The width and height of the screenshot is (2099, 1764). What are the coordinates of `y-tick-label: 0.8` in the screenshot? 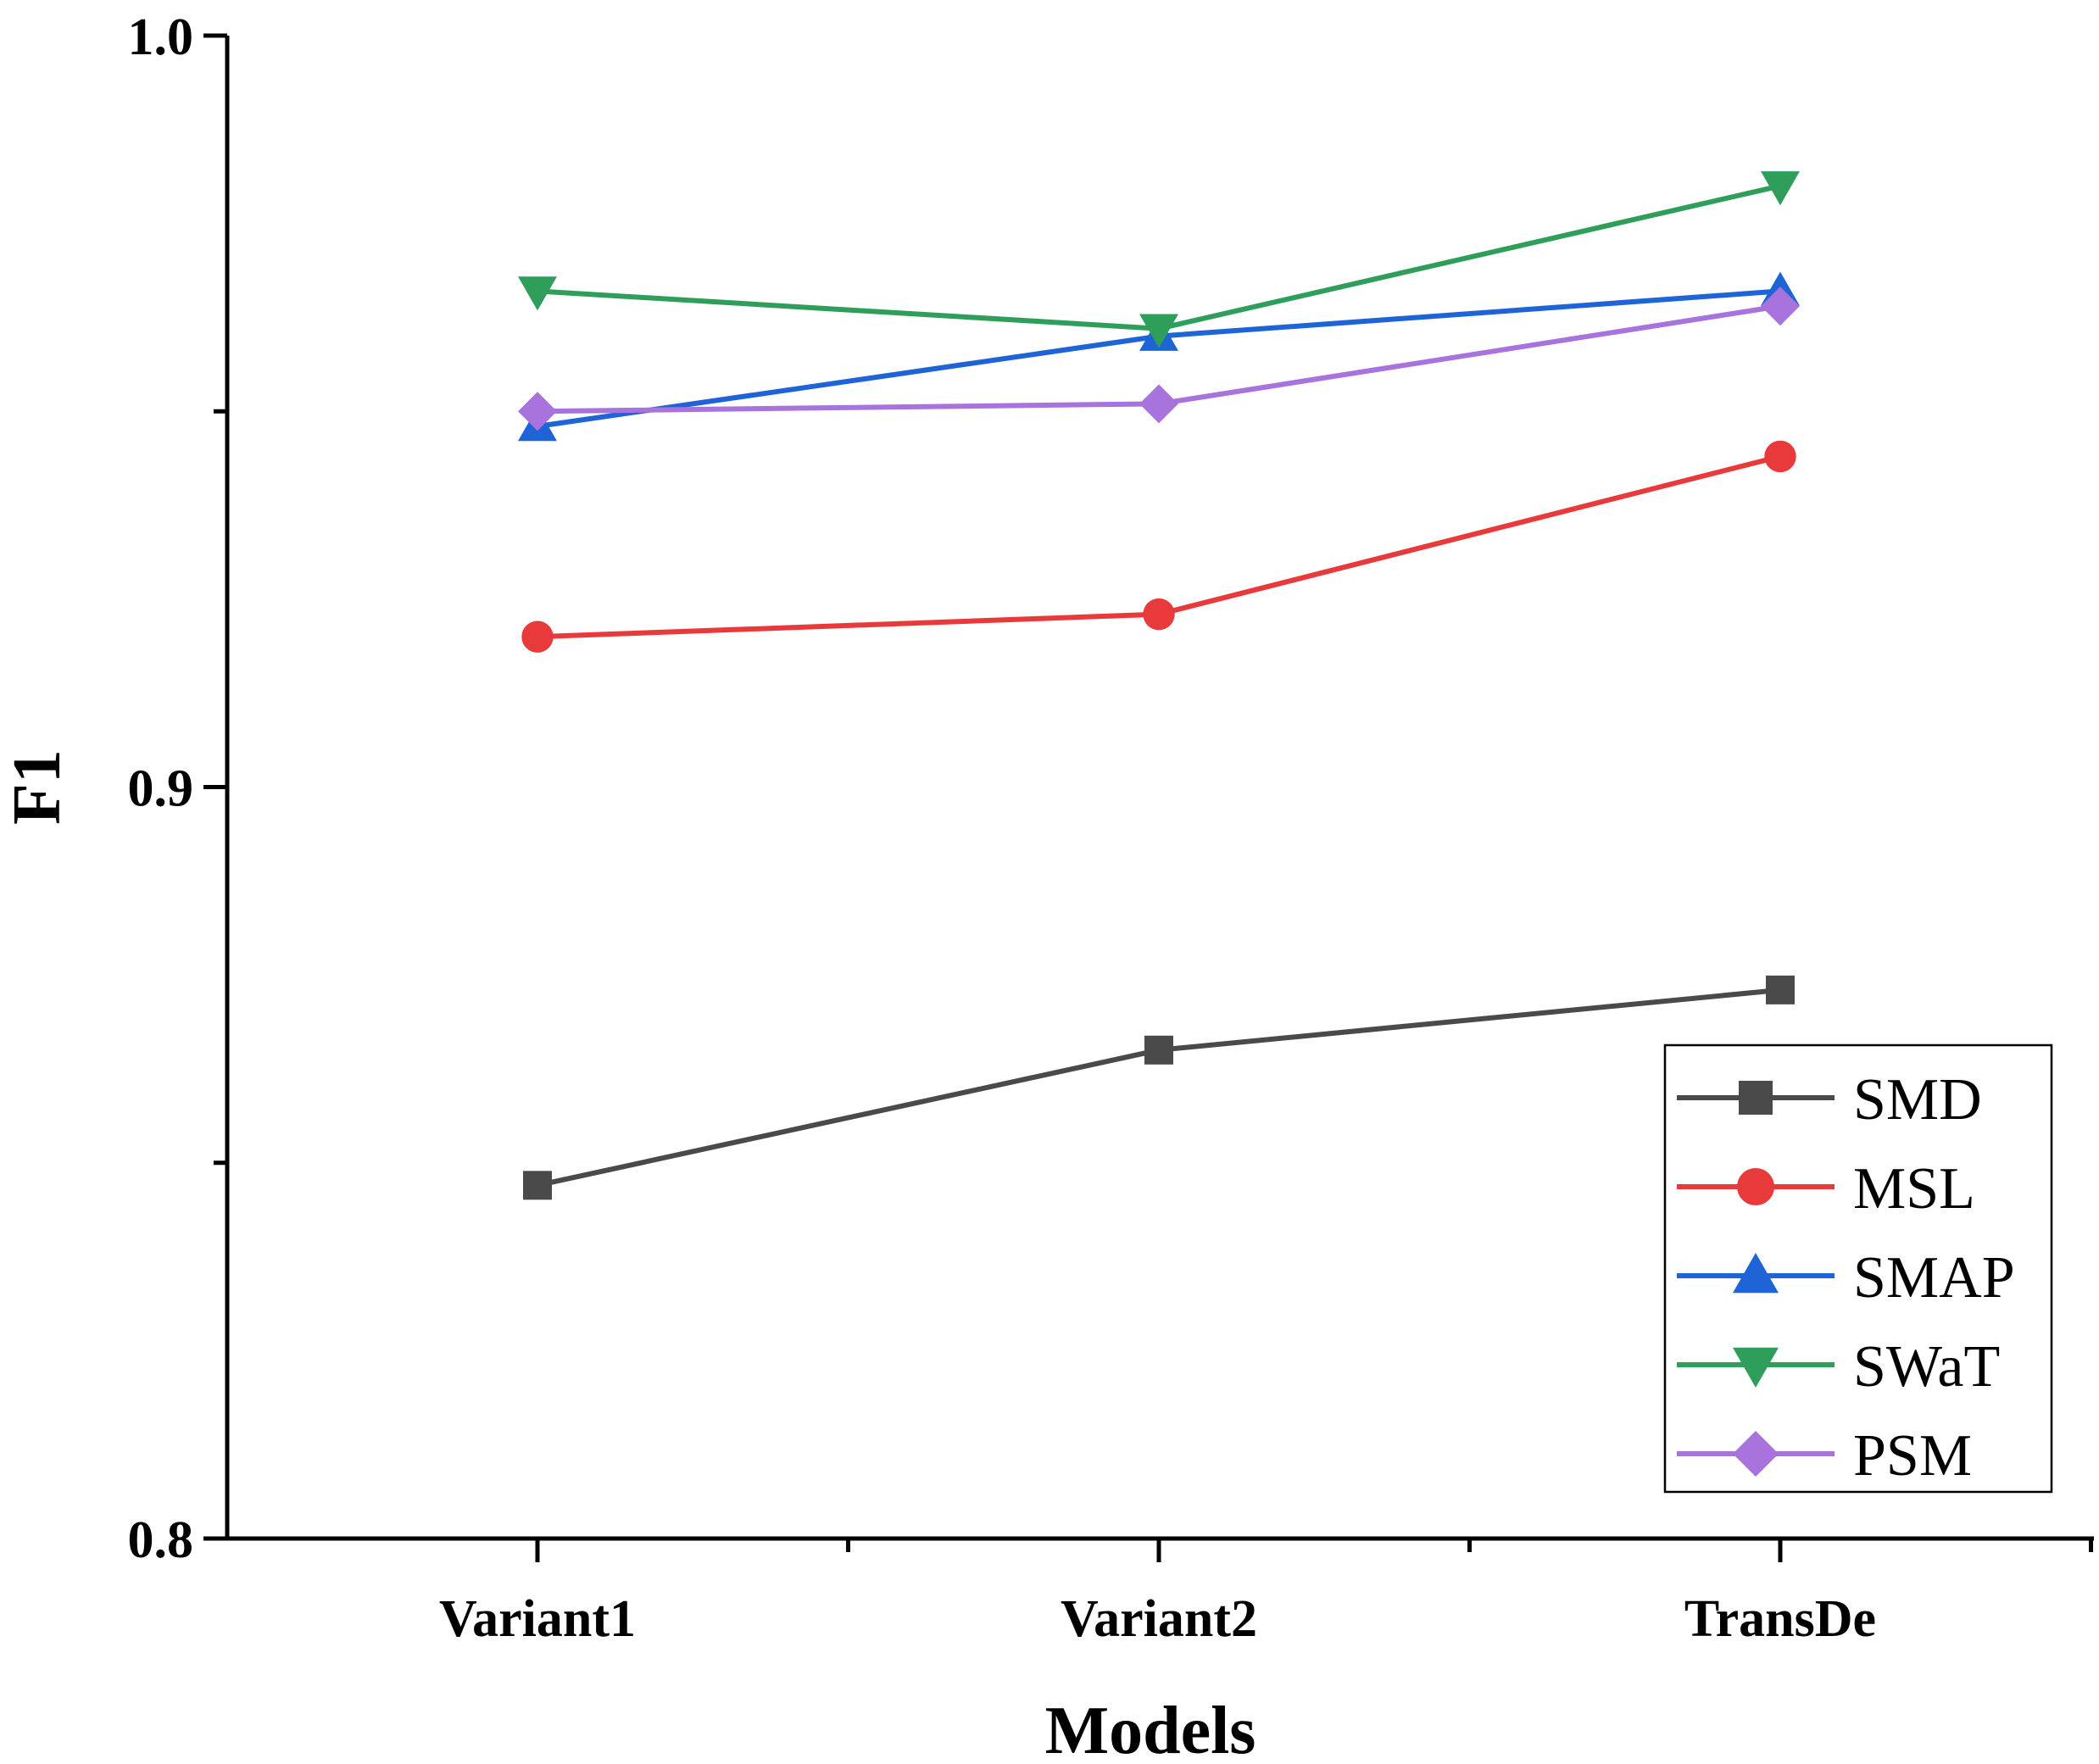 It's located at (161, 1540).